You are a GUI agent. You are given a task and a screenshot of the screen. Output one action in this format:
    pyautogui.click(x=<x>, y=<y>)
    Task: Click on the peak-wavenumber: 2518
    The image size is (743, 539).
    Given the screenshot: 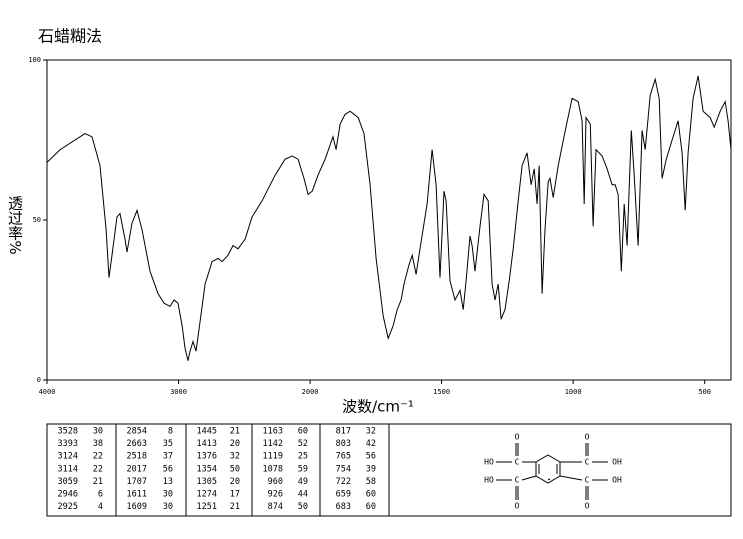 What is the action you would take?
    pyautogui.click(x=137, y=457)
    